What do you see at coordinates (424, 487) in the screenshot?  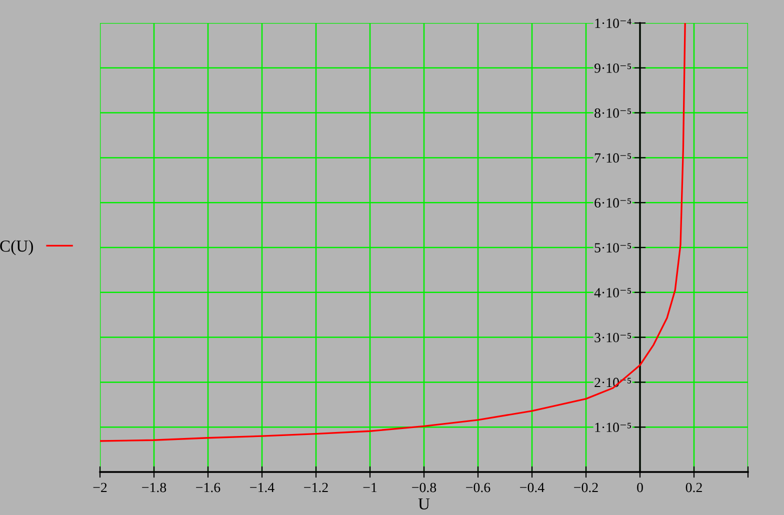 I see `x-tick-label: −0.8` at bounding box center [424, 487].